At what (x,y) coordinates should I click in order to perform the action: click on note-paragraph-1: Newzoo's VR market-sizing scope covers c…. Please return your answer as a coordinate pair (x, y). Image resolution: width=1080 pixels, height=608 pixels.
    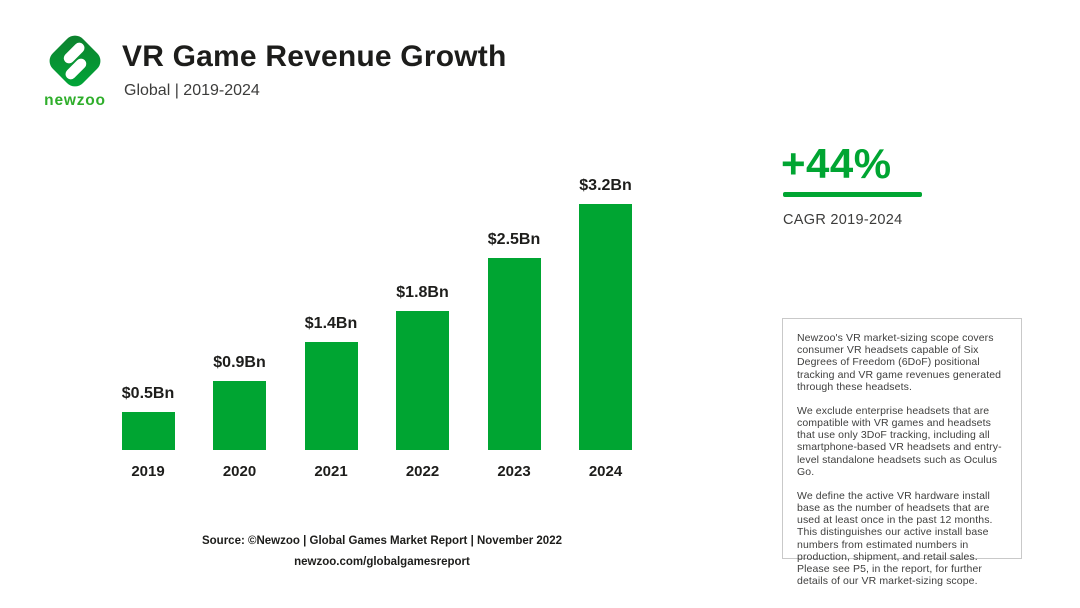
    Looking at the image, I should click on (899, 362).